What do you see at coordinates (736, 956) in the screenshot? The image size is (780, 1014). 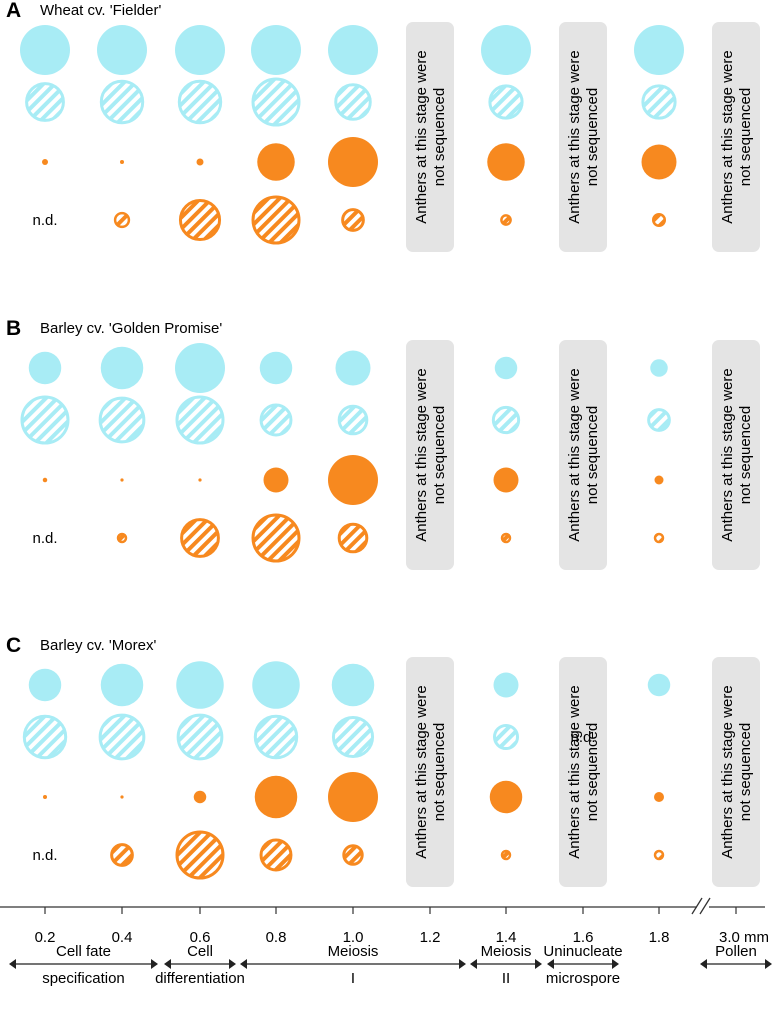 I see `stage-annotation: Pollen` at bounding box center [736, 956].